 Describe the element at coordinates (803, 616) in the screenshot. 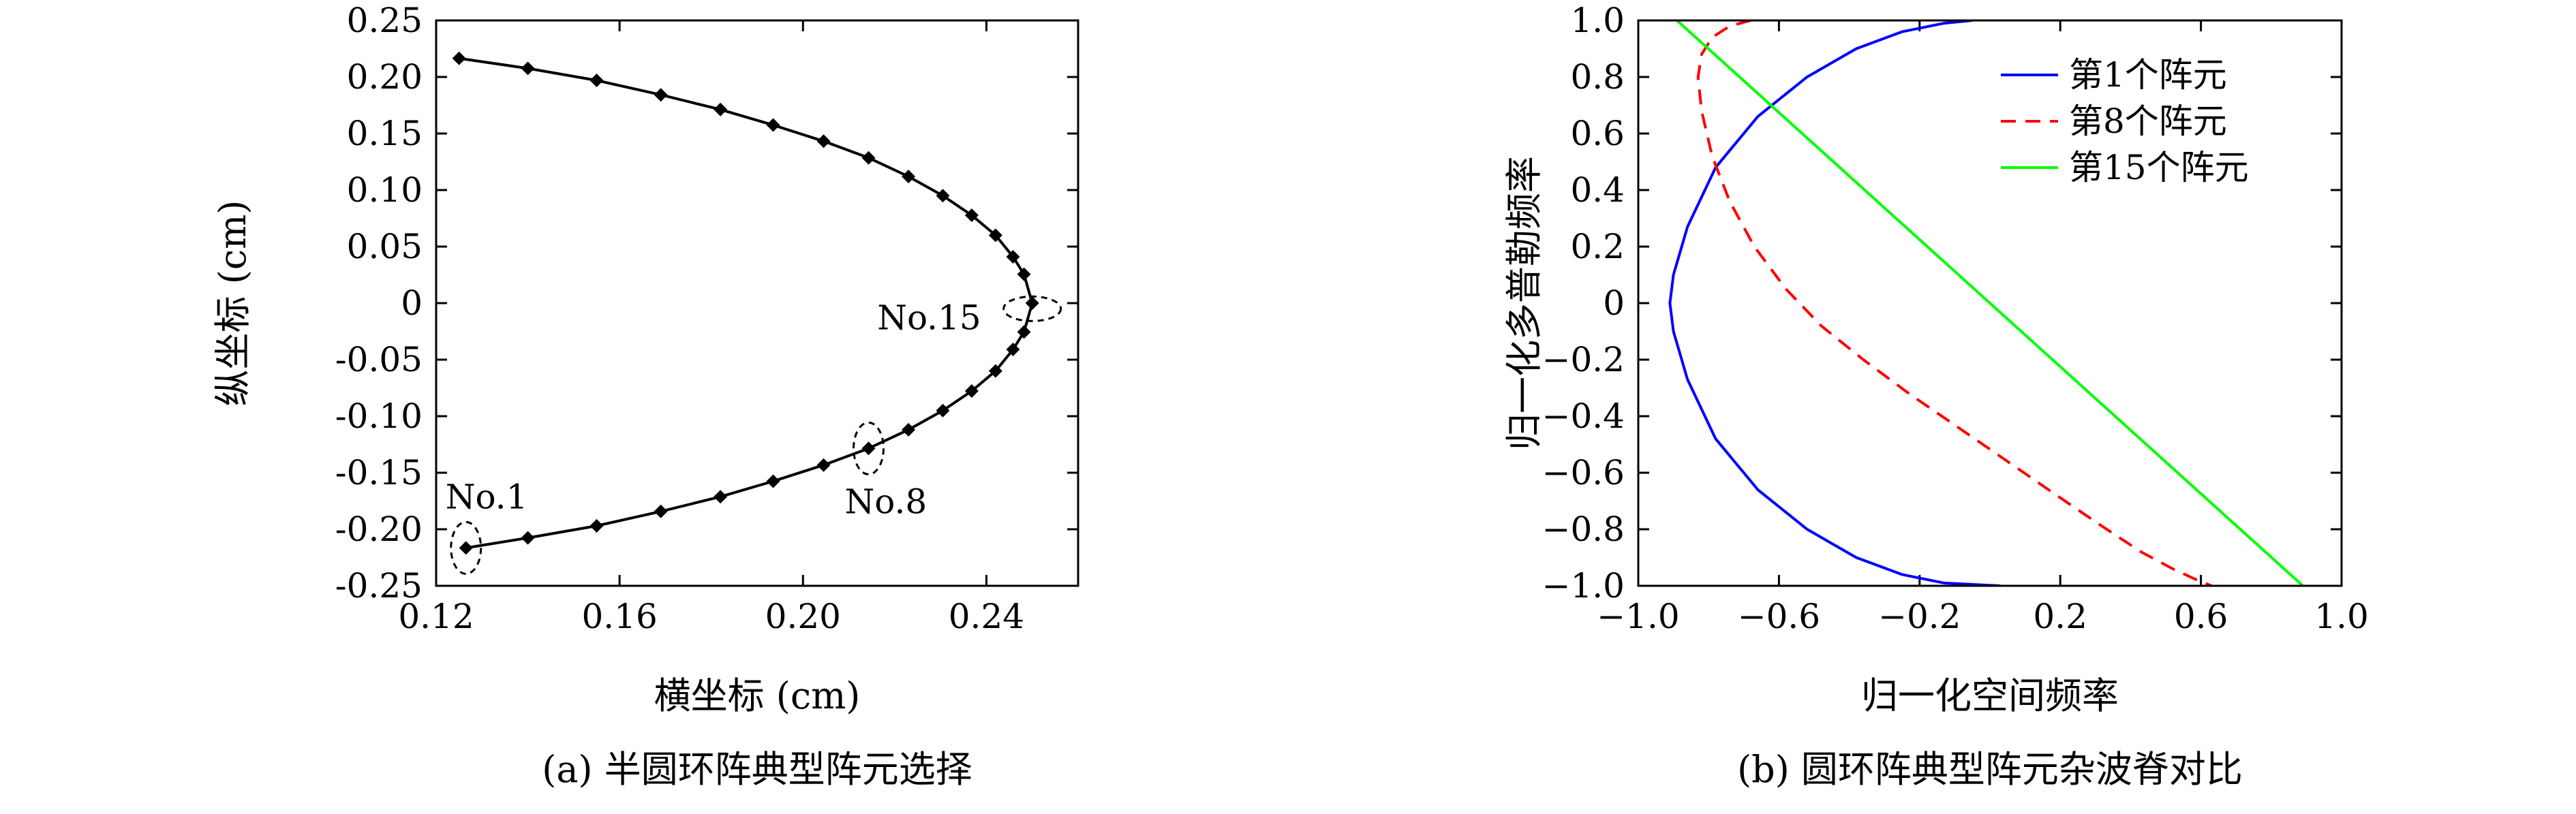

I see `x-tick-label: 0.20` at that location.